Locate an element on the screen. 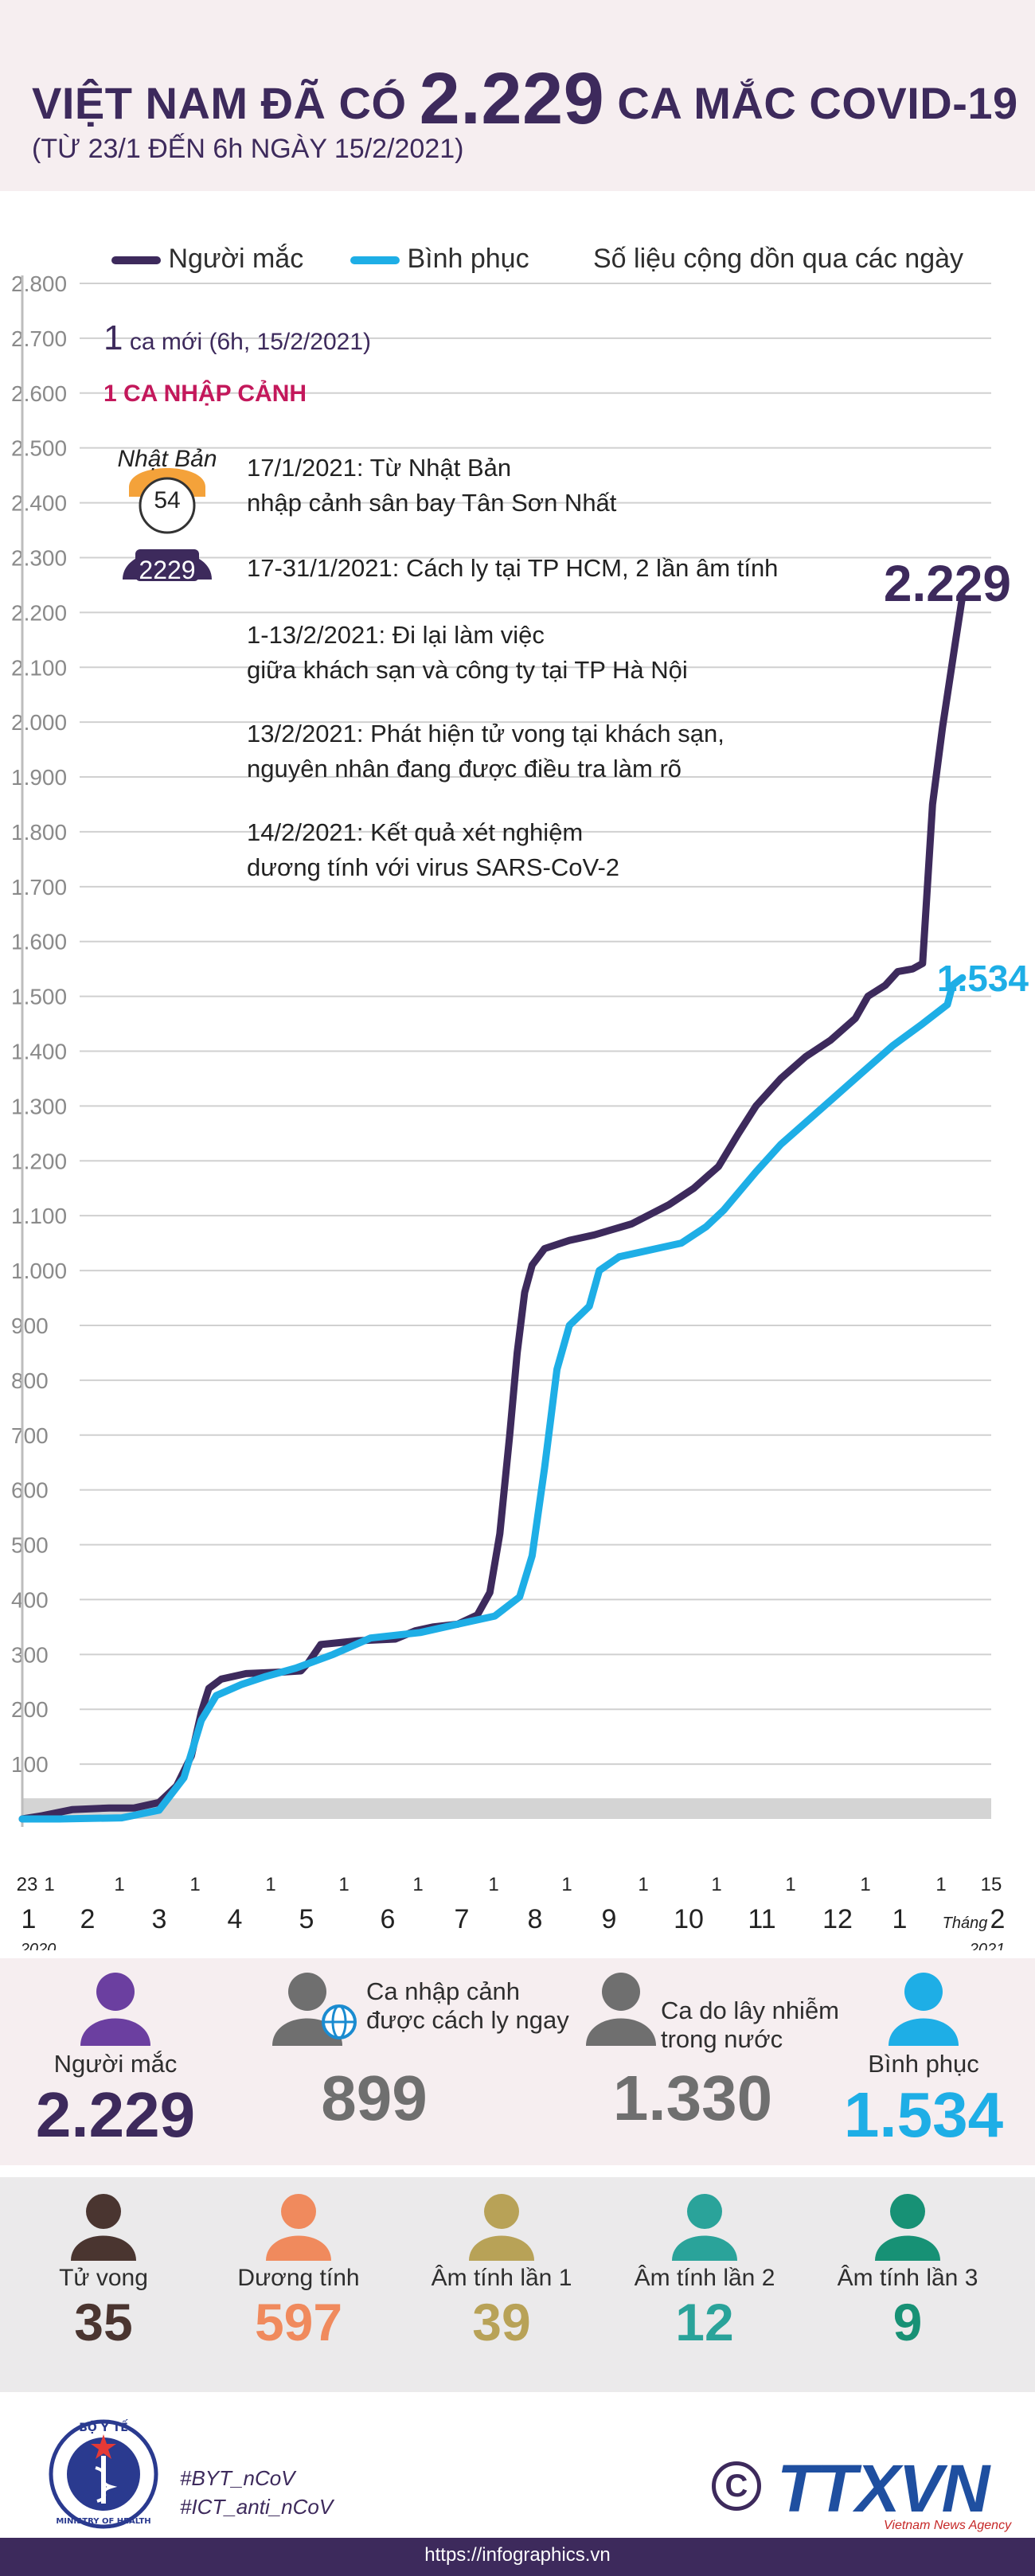 This screenshot has width=1035, height=2576. y-tick-label: 400 is located at coordinates (30, 1599).